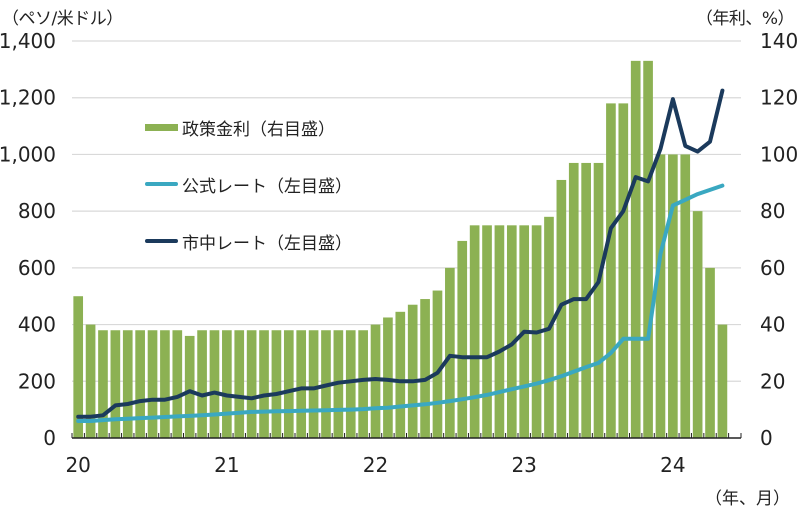  Describe the element at coordinates (375, 465) in the screenshot. I see `x-year-label: 22` at that location.